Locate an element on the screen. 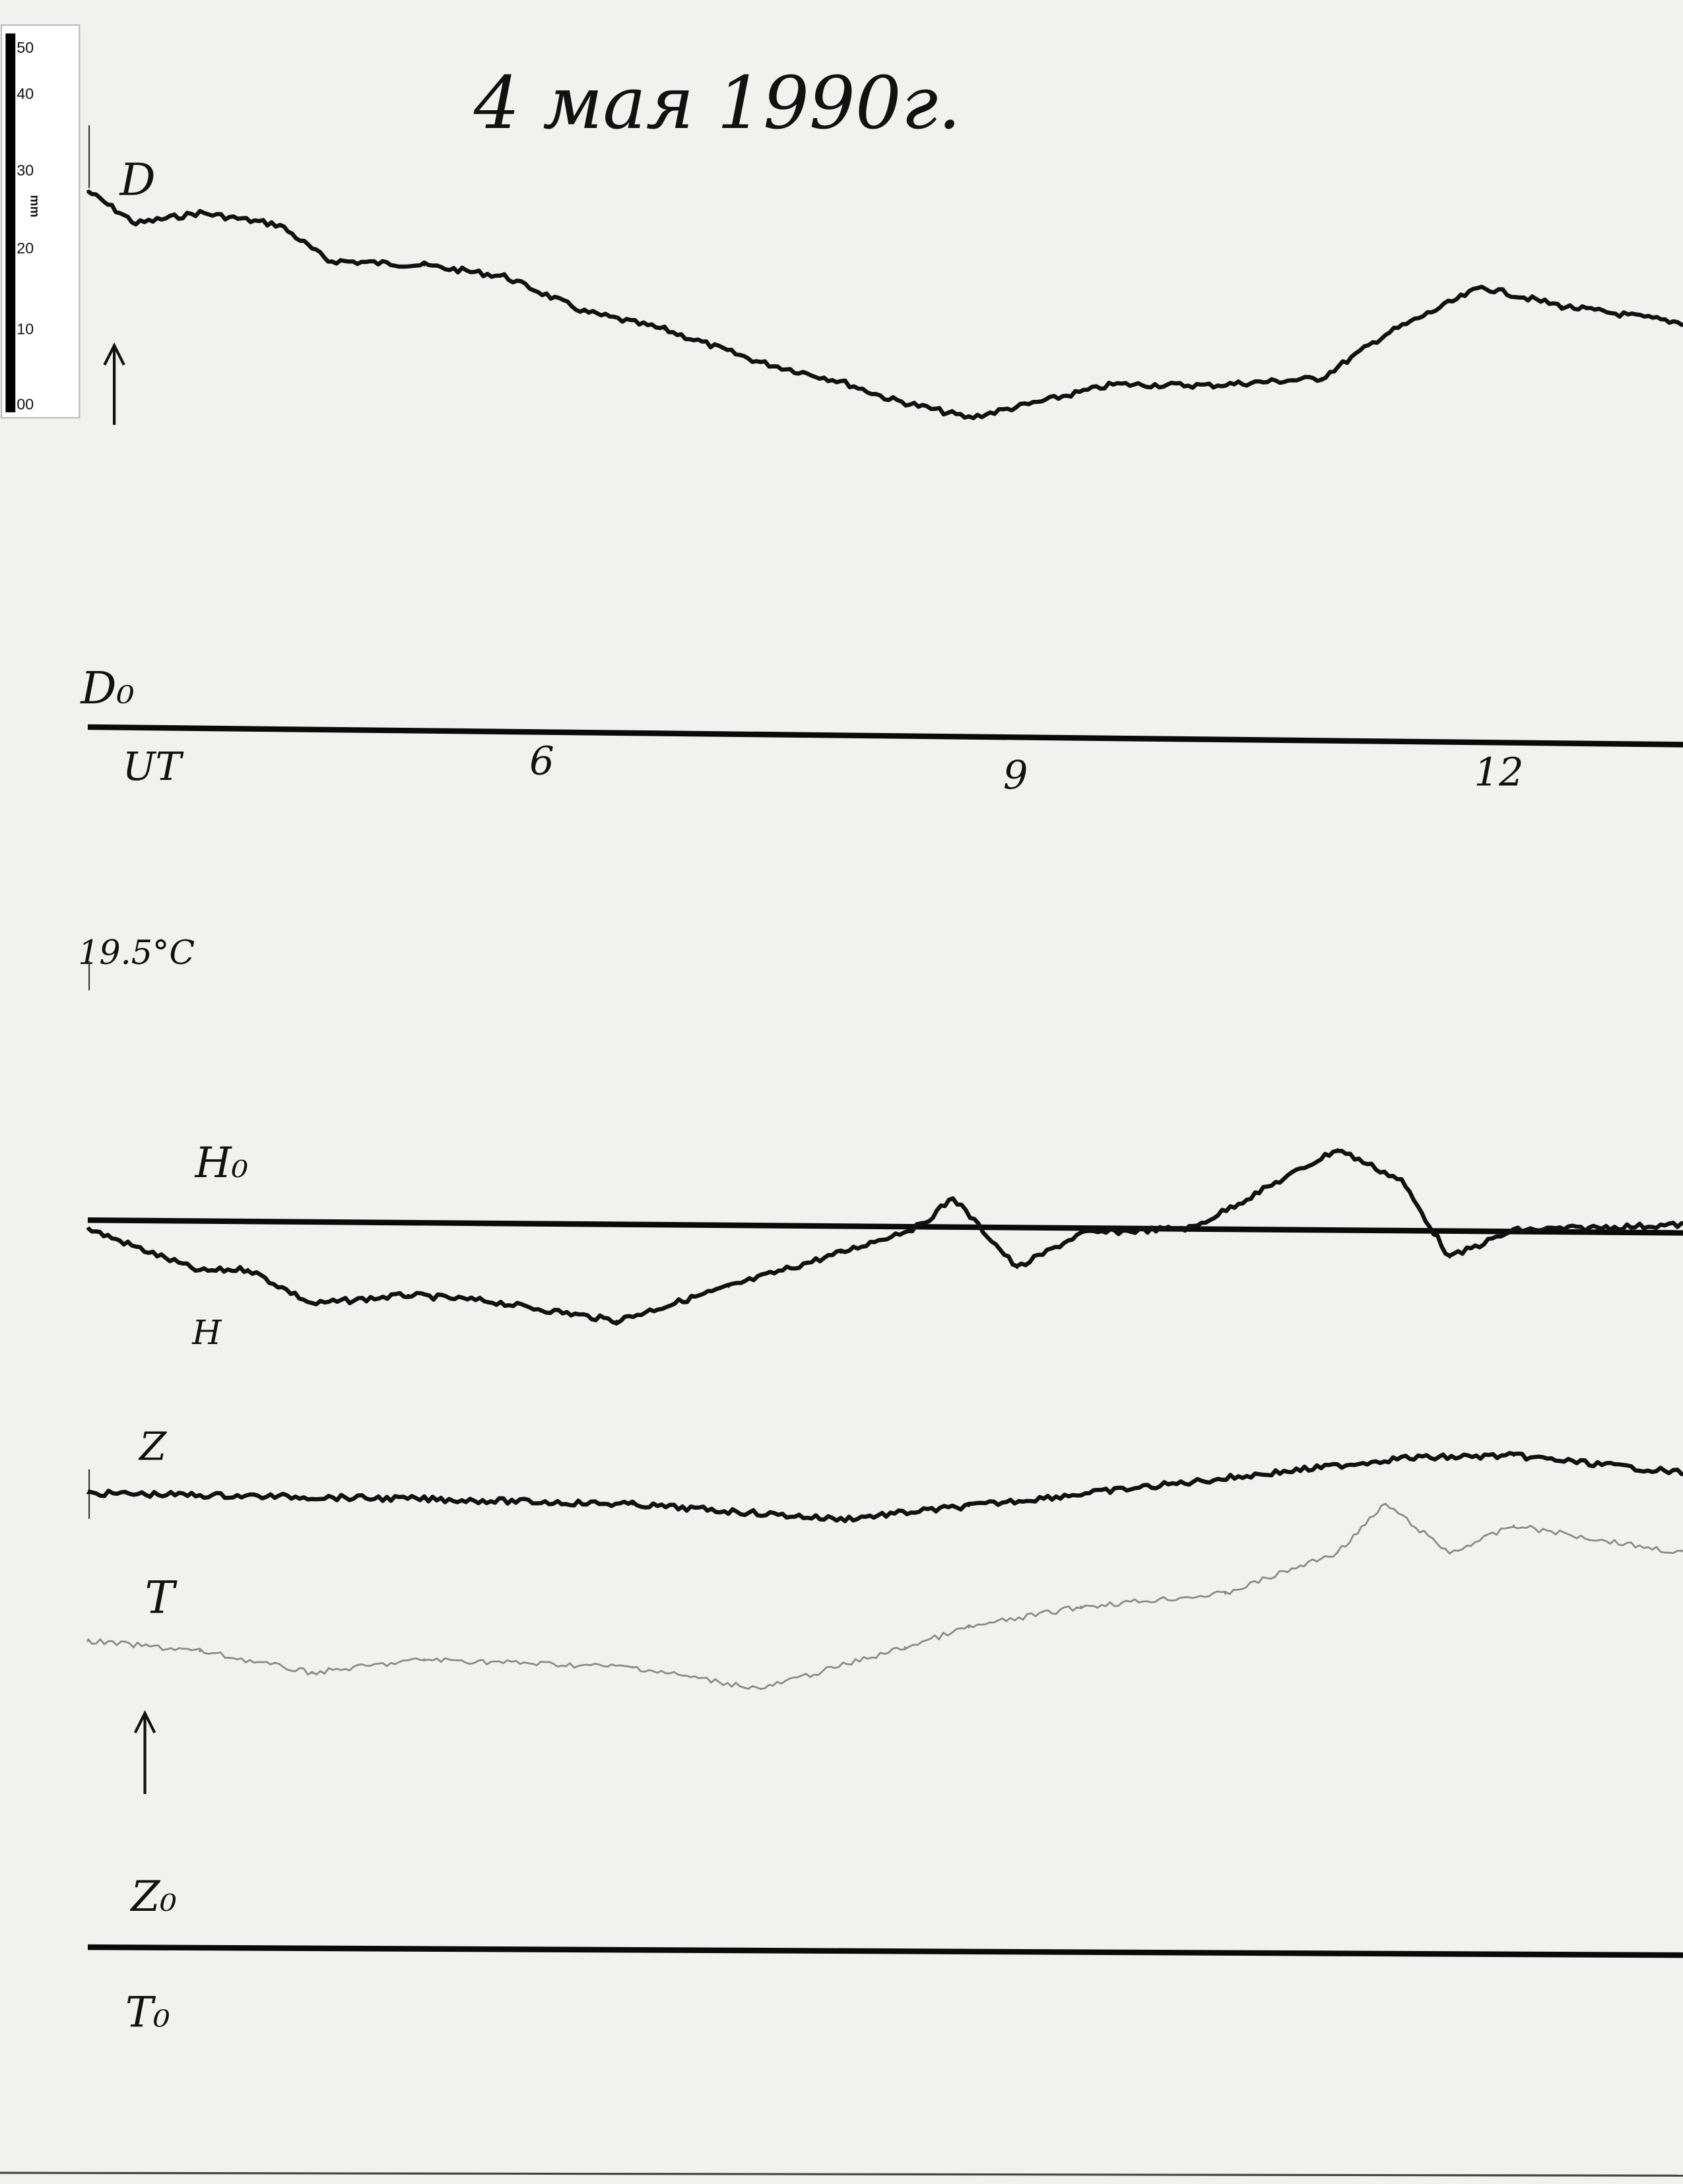  ruler-unit: mm is located at coordinates (34, 206).